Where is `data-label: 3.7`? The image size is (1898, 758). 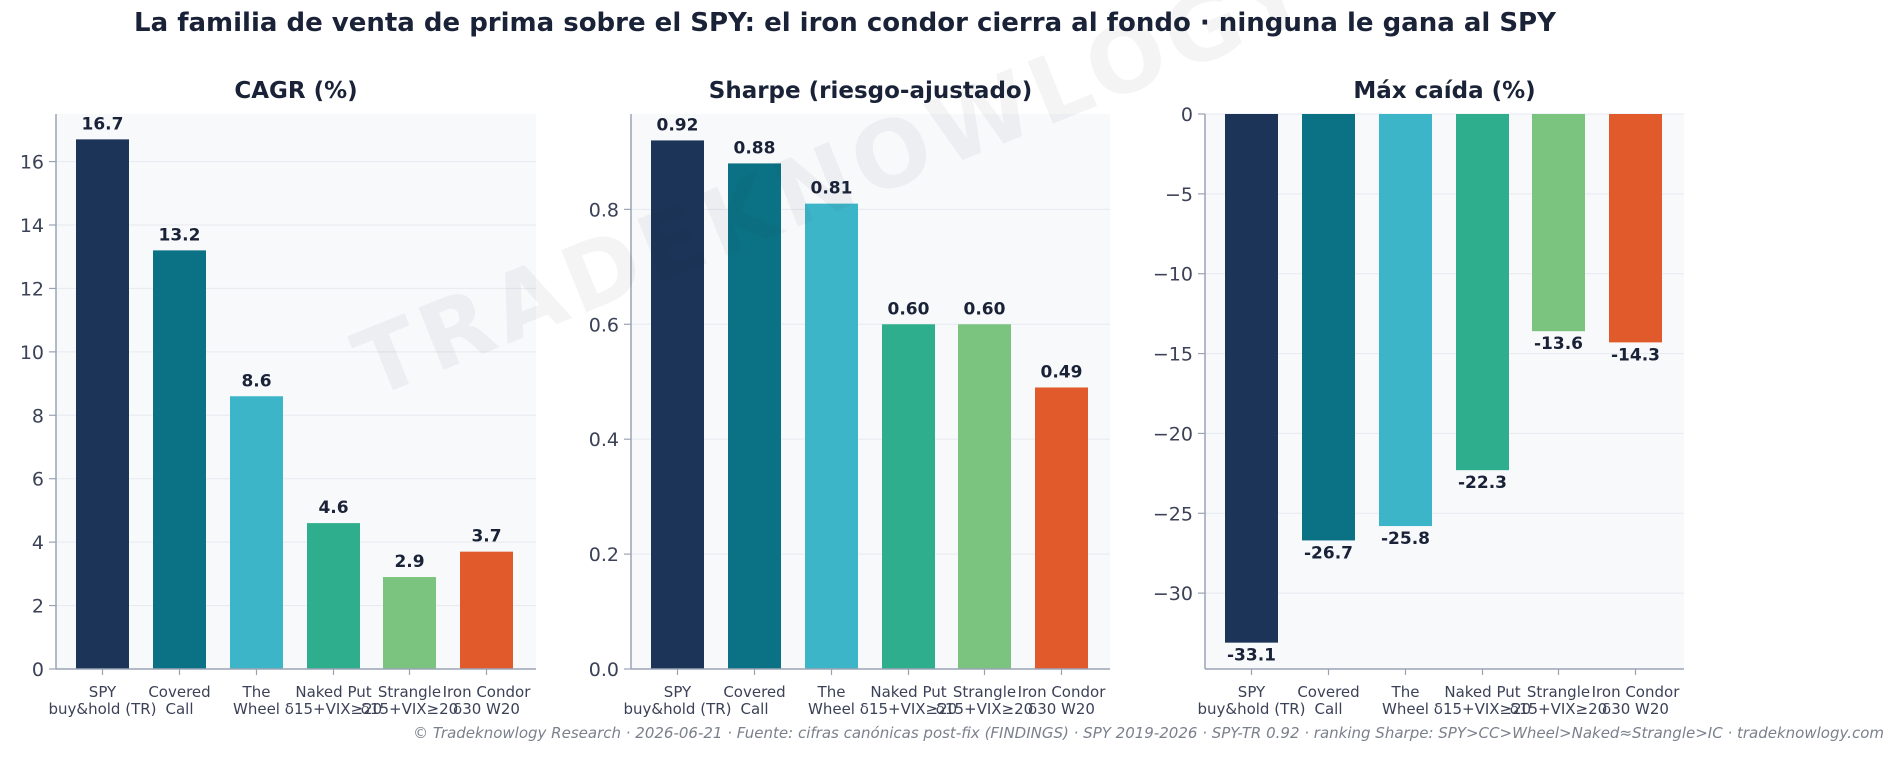
data-label: 3.7 is located at coordinates (486, 537).